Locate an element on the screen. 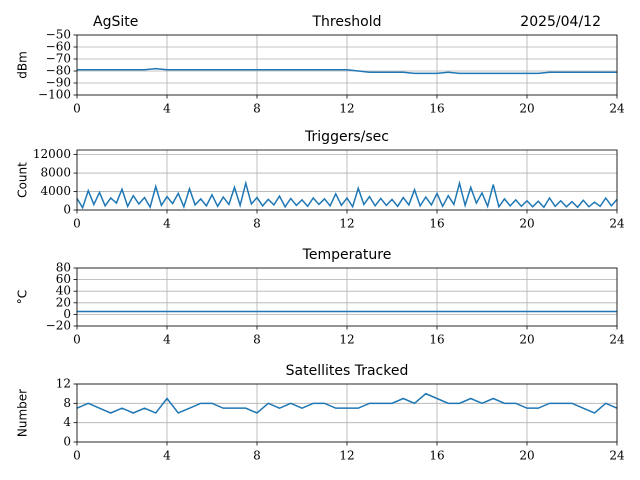 This screenshot has height=480, width=640. y-tick-label: −100 is located at coordinates (54, 95).